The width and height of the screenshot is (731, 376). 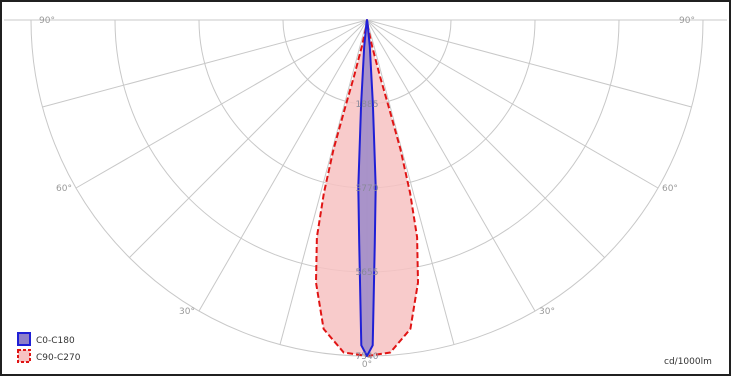 I want to click on unit-label: cd/1000lm, so click(x=688, y=362).